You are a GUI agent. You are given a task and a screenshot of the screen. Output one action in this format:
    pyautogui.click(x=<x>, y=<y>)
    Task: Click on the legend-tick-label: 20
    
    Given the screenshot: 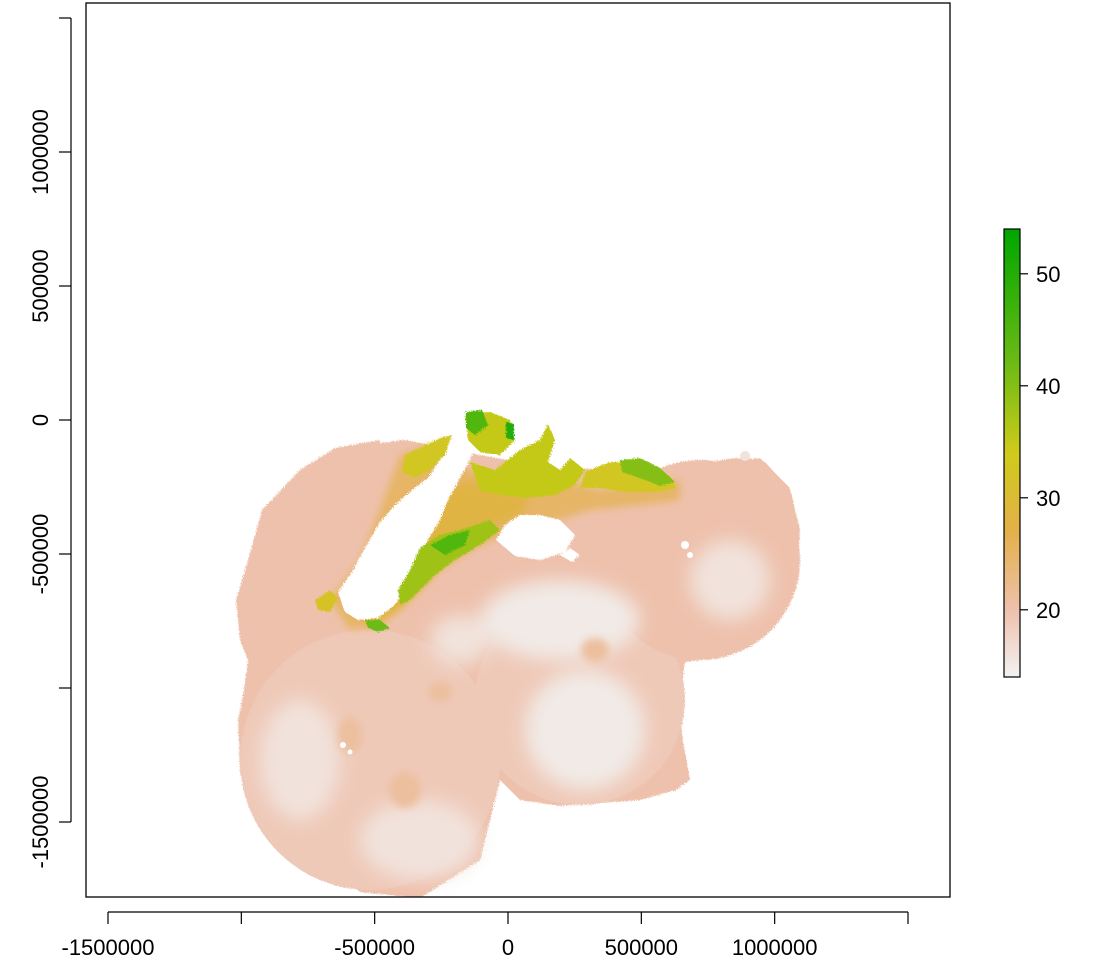 What is the action you would take?
    pyautogui.click(x=1048, y=610)
    